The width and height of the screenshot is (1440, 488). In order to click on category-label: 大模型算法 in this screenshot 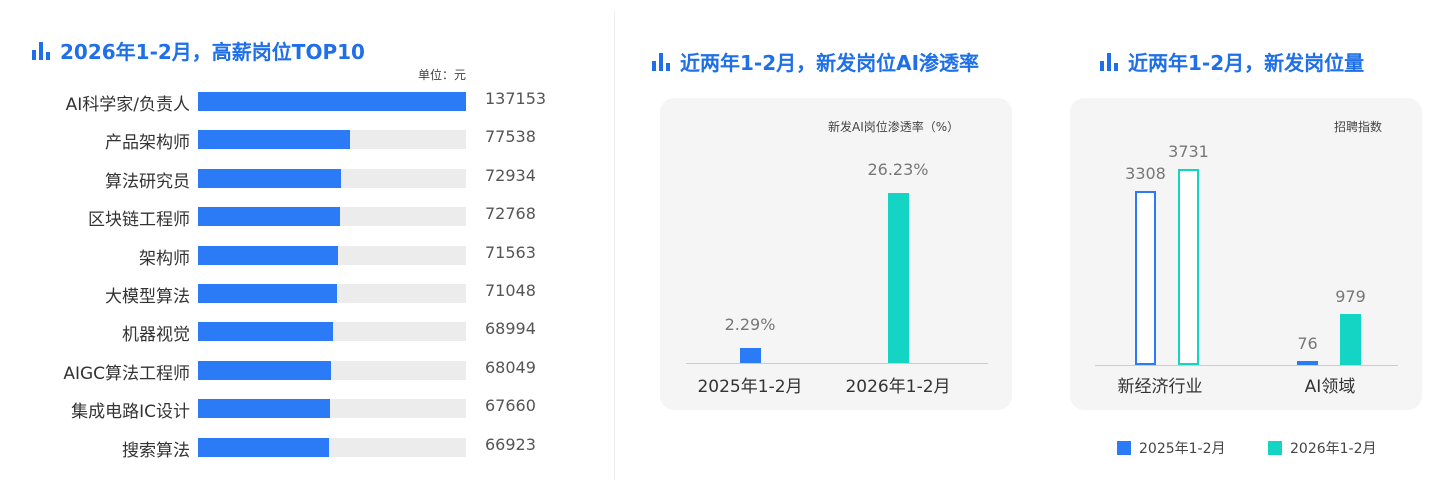, I will do `click(147, 297)`.